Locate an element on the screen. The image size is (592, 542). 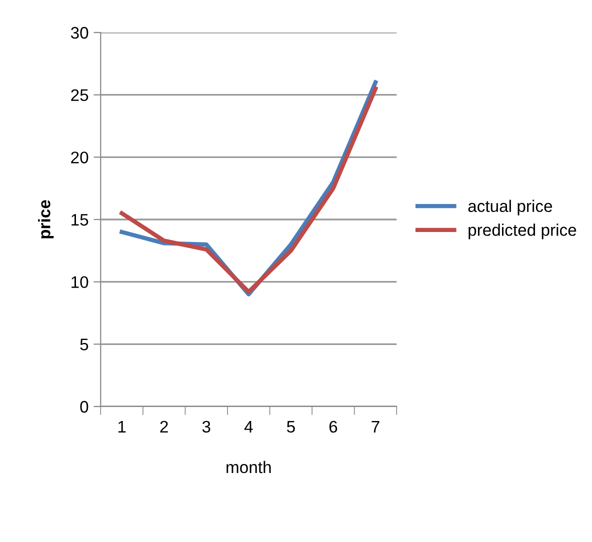
y-axis-title: price is located at coordinates (46, 219).